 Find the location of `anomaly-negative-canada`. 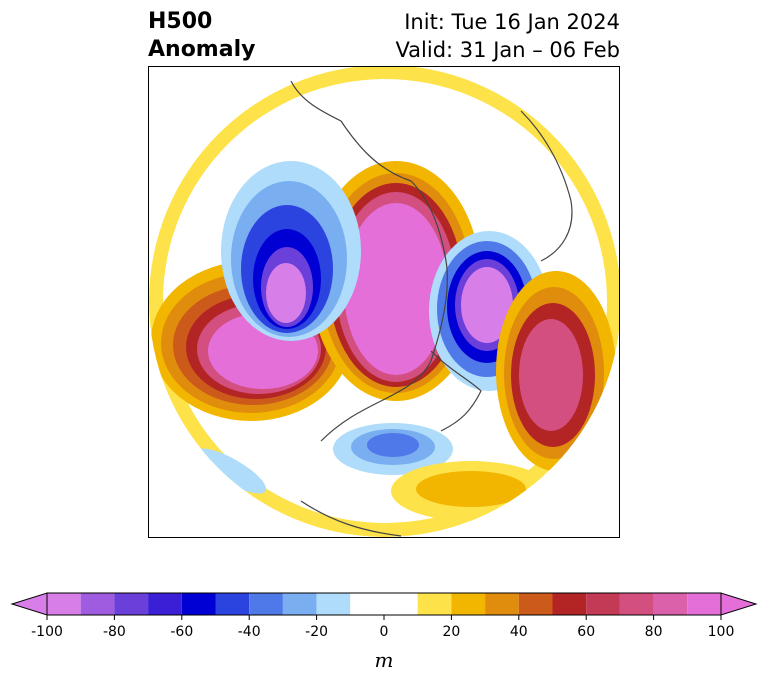

anomaly-negative-canada is located at coordinates (393, 449).